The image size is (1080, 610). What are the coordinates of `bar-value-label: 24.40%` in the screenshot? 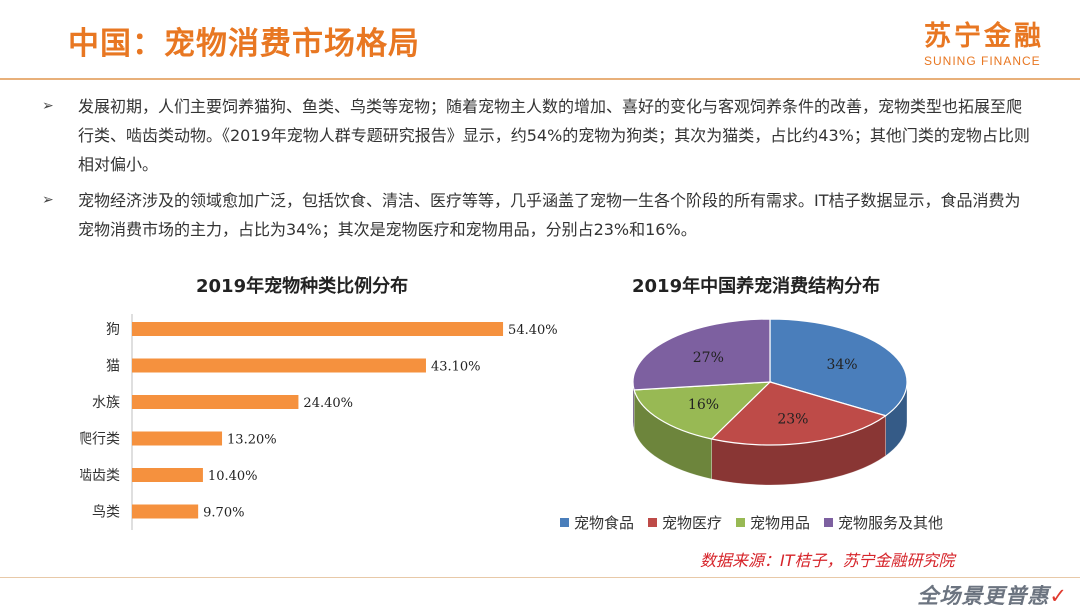 It's located at (328, 403).